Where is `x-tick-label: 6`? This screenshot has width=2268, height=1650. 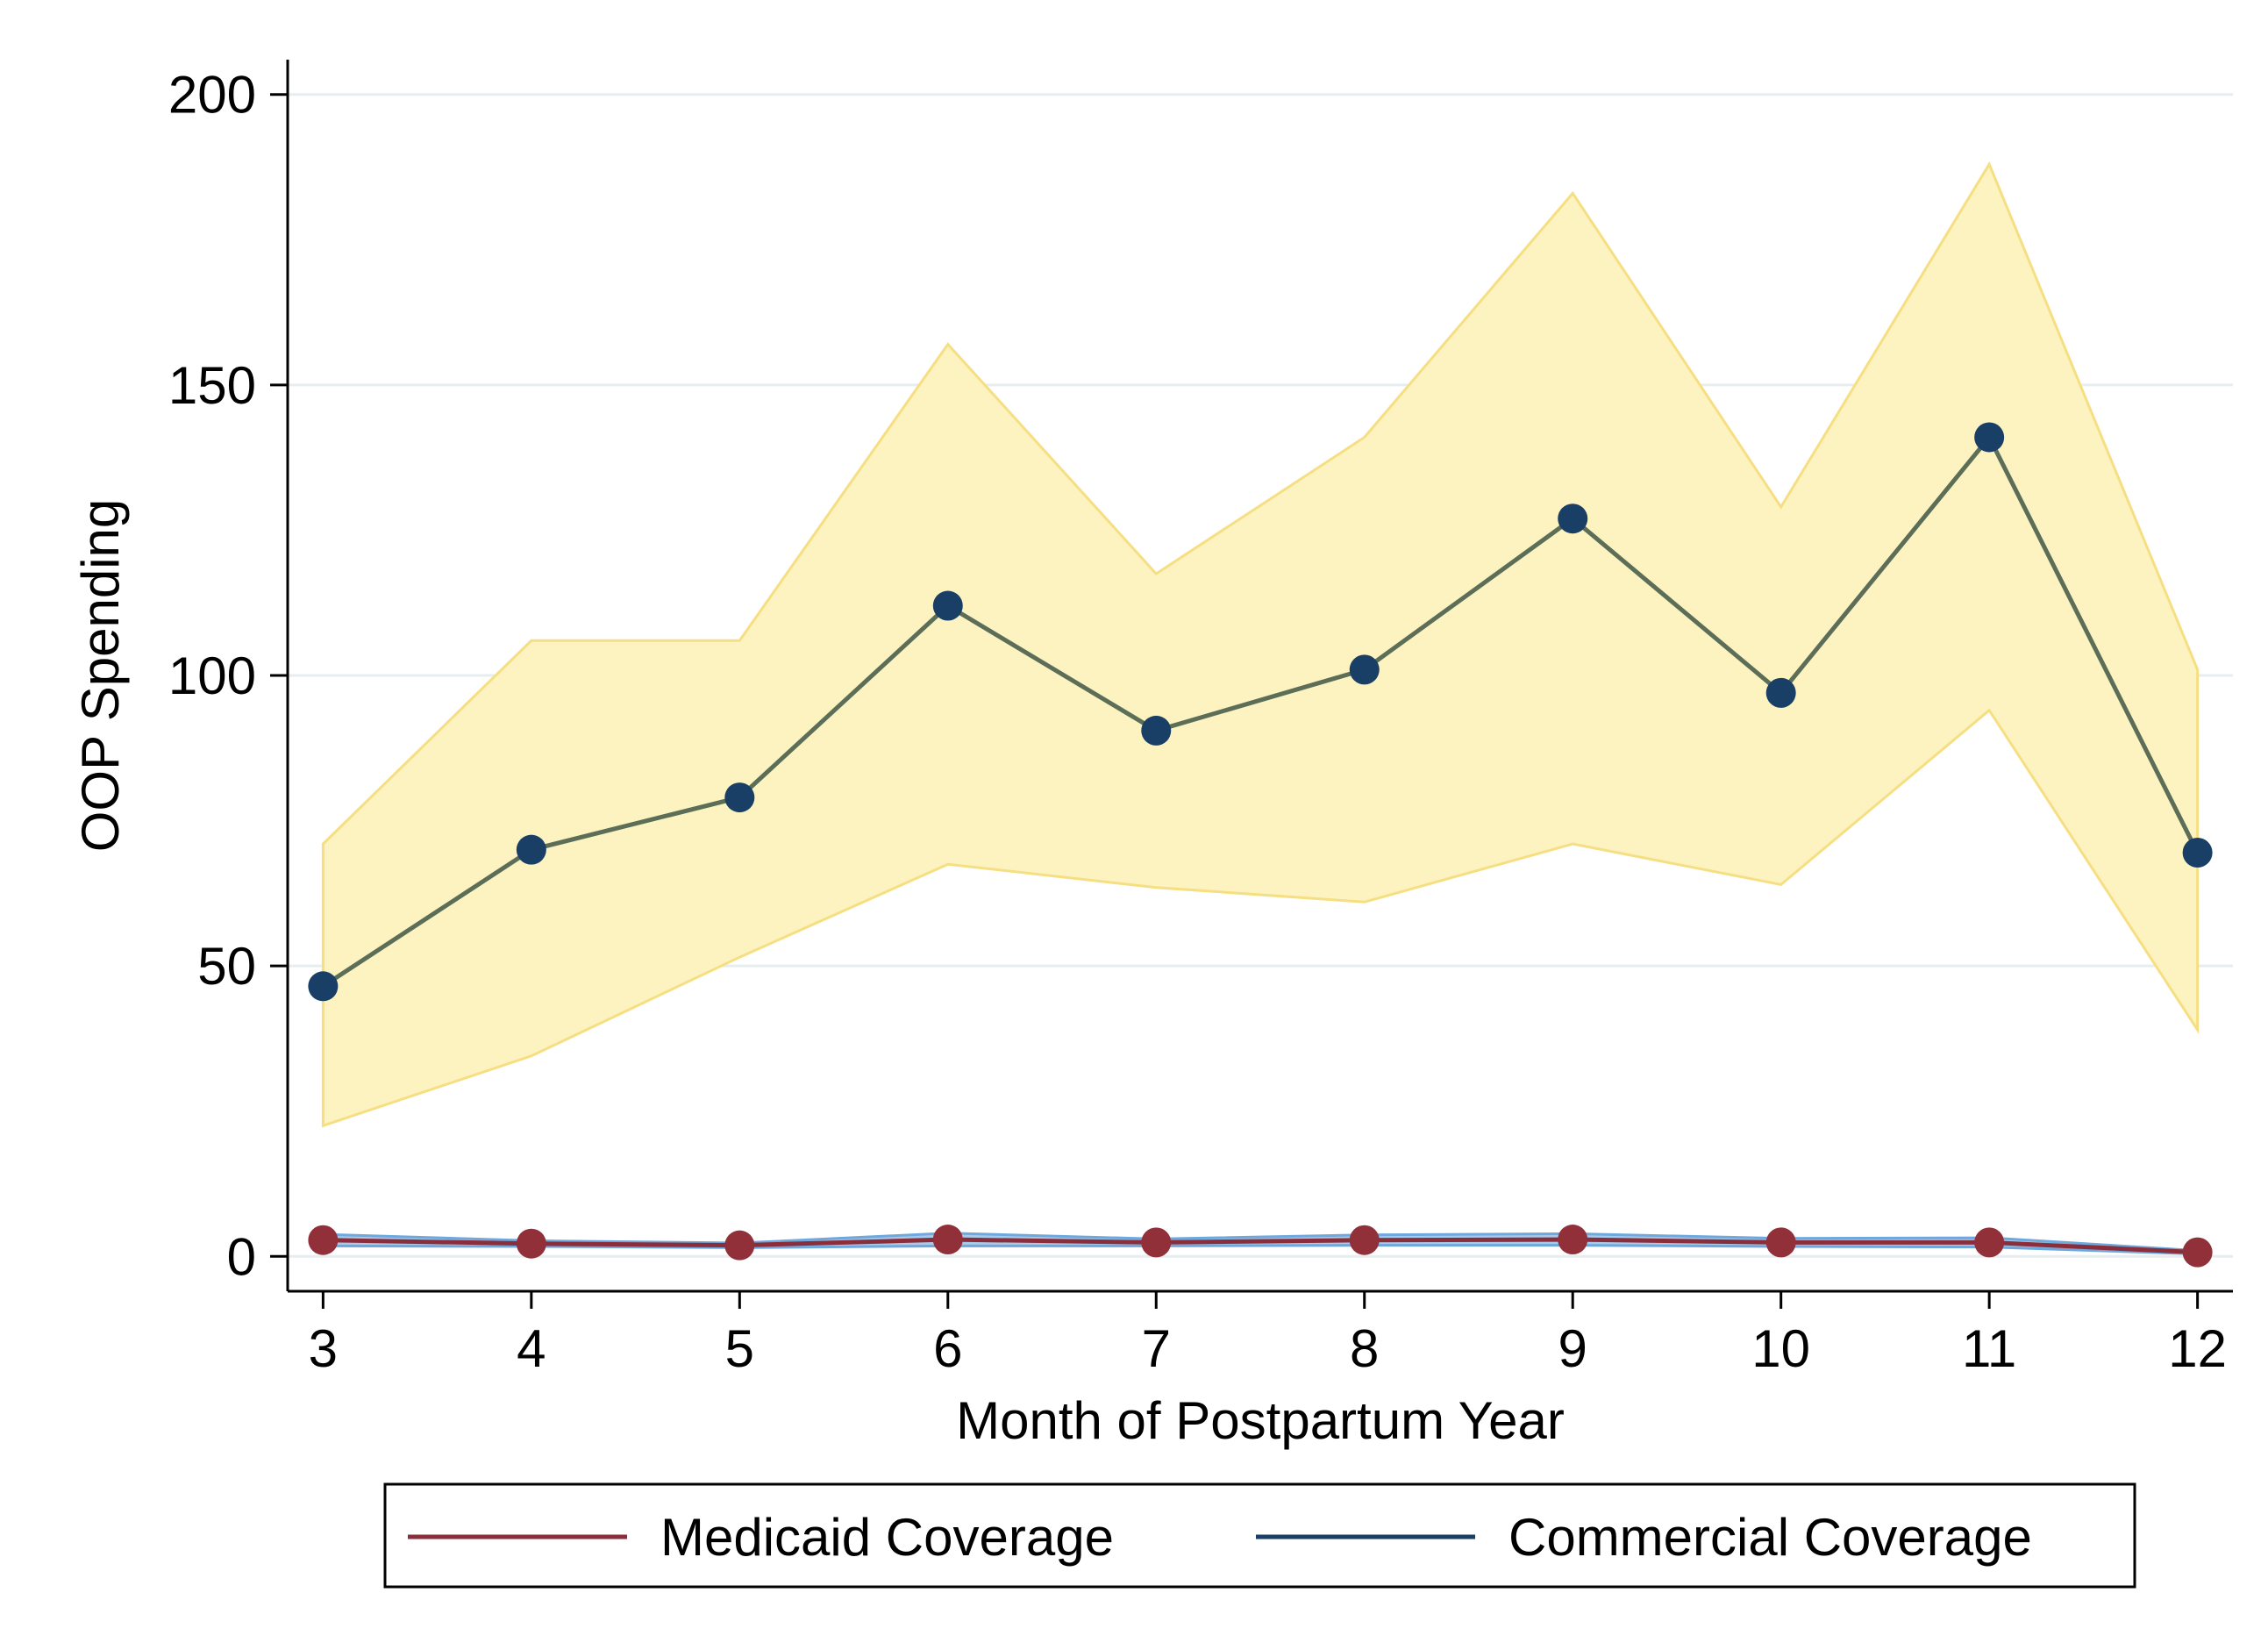 x-tick-label: 6 is located at coordinates (948, 1348).